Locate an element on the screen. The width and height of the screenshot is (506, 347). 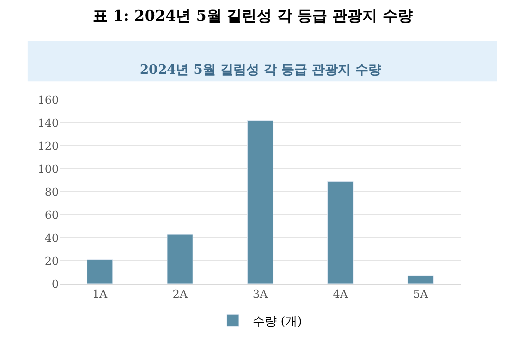
chart-title: 표 1: 2024년 5월 길린성 각 등급 관광지 수량 is located at coordinates (253, 15).